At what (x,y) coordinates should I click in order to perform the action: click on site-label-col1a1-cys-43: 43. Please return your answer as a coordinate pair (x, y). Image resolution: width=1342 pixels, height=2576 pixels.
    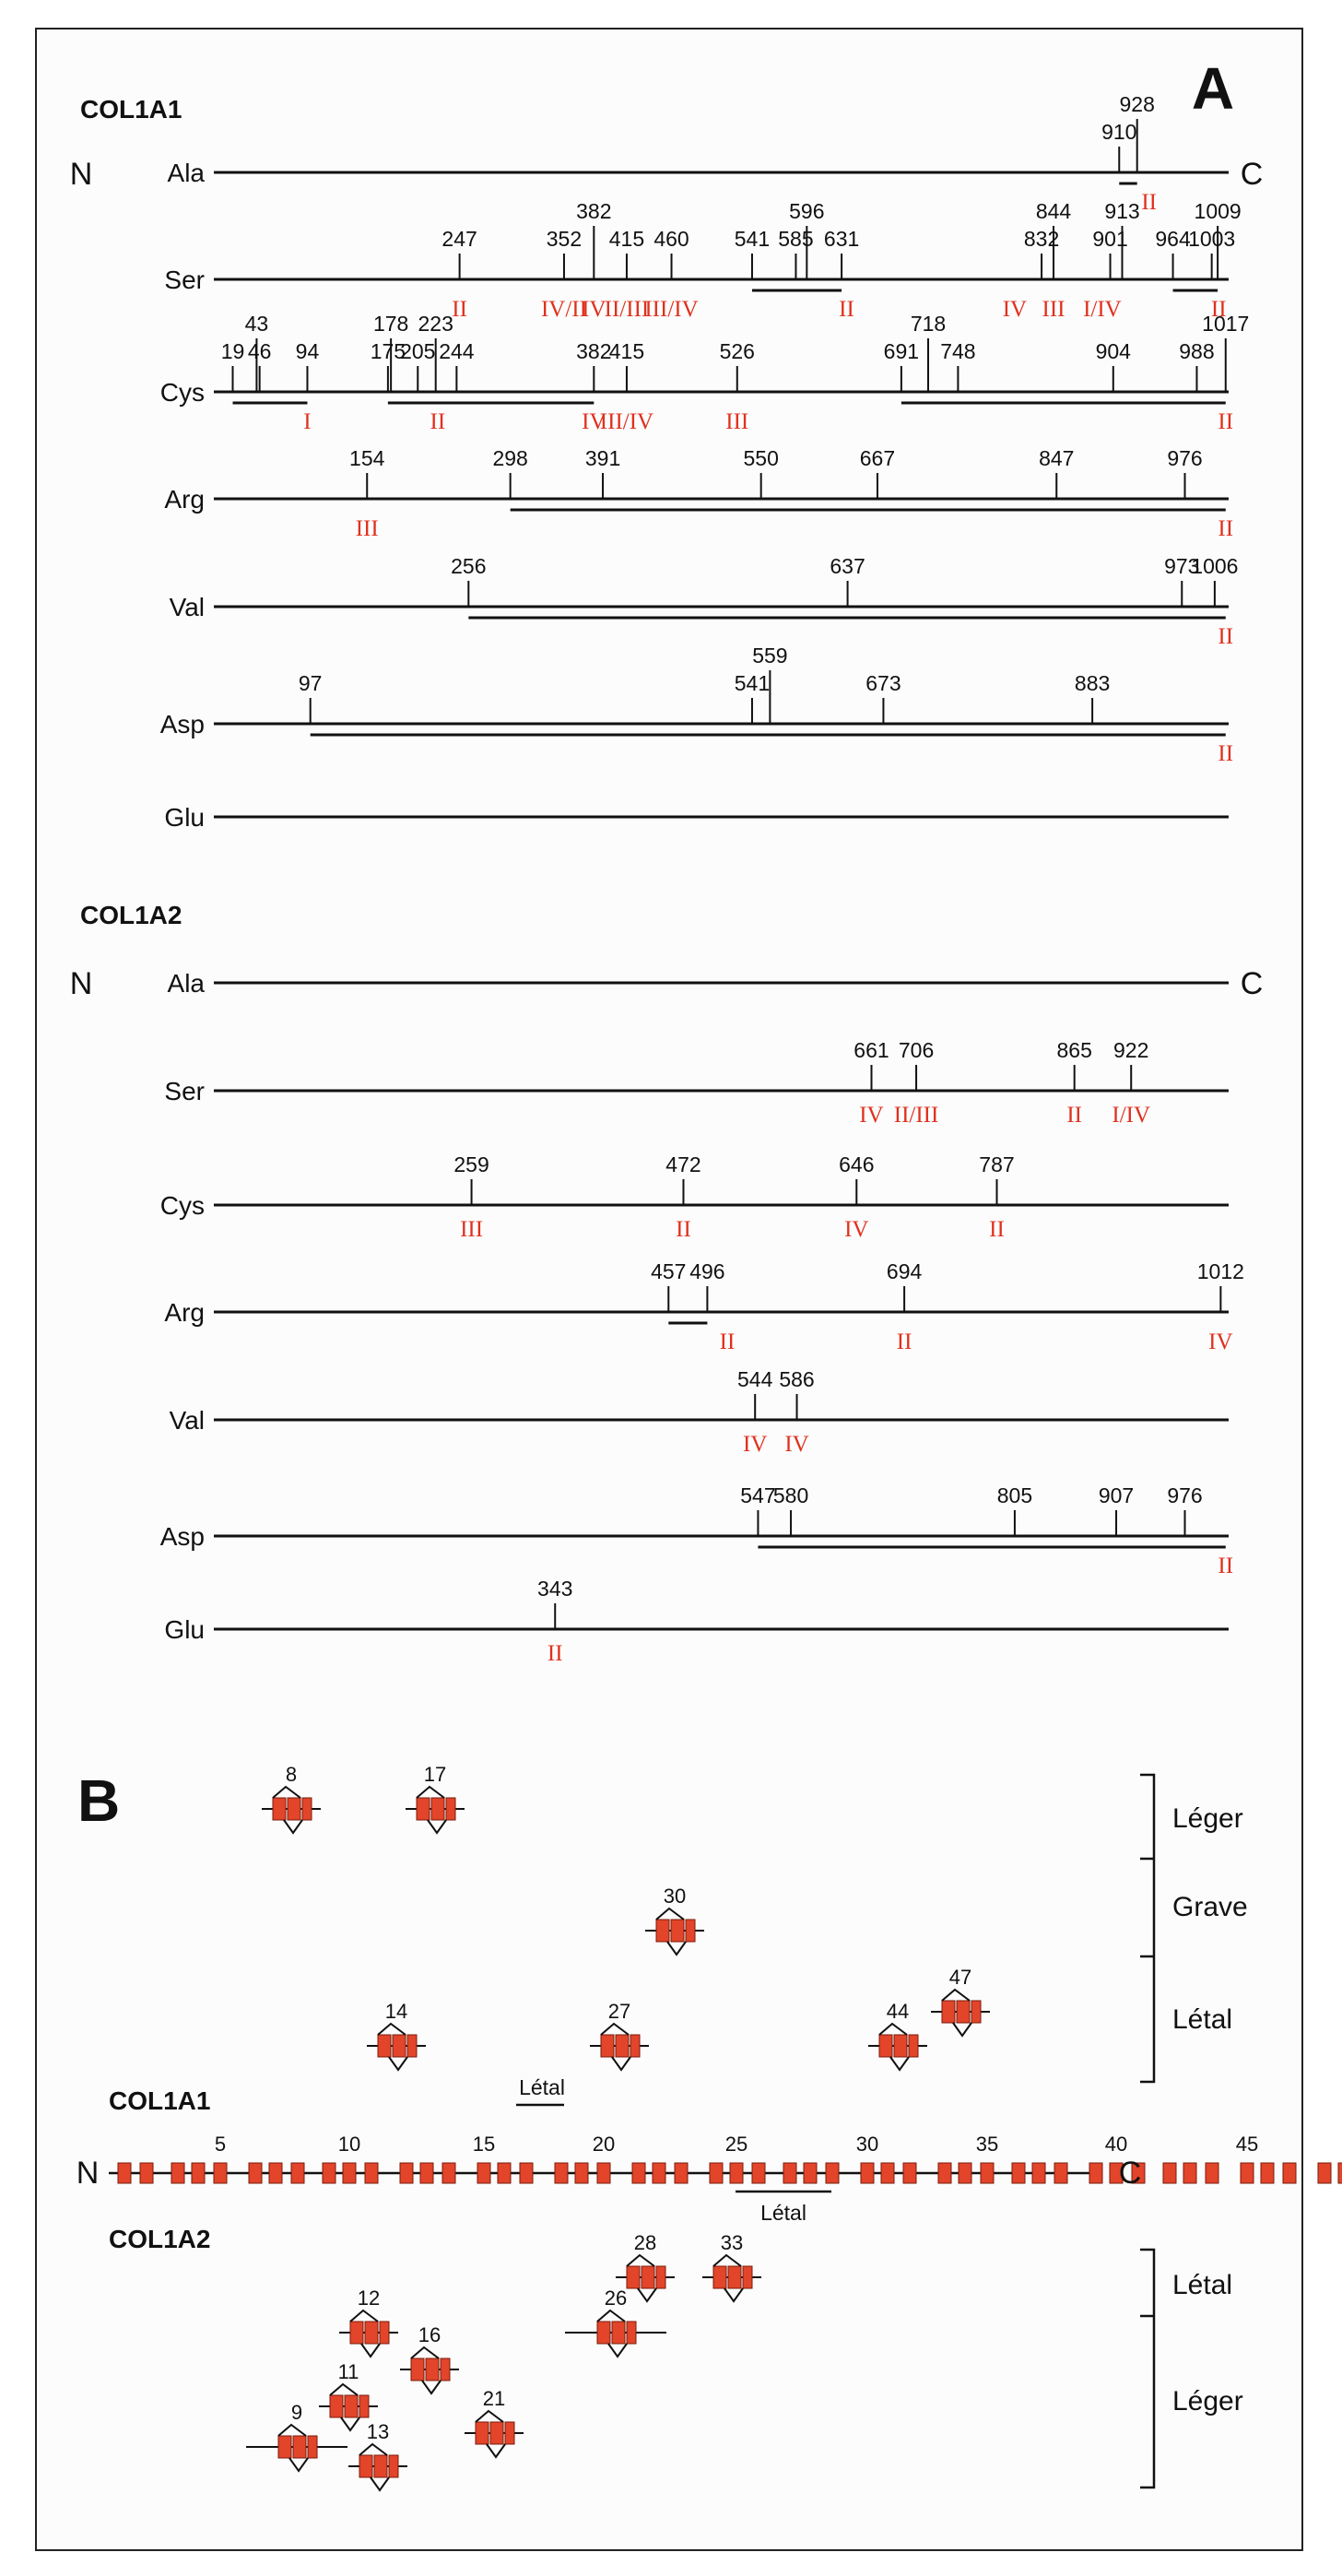
    Looking at the image, I should click on (257, 324).